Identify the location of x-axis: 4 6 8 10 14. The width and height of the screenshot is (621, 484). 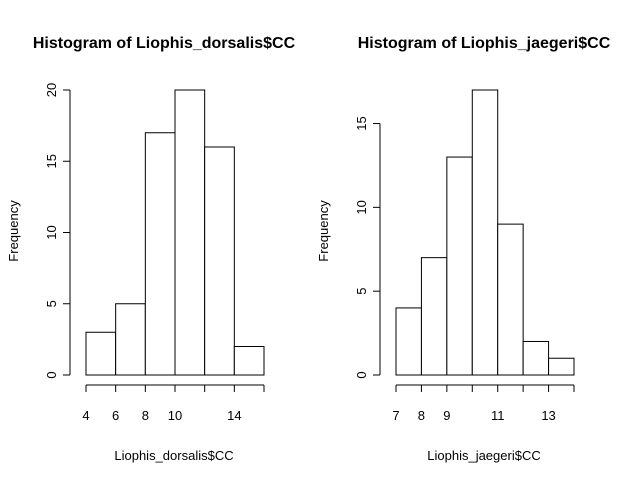
(173, 403).